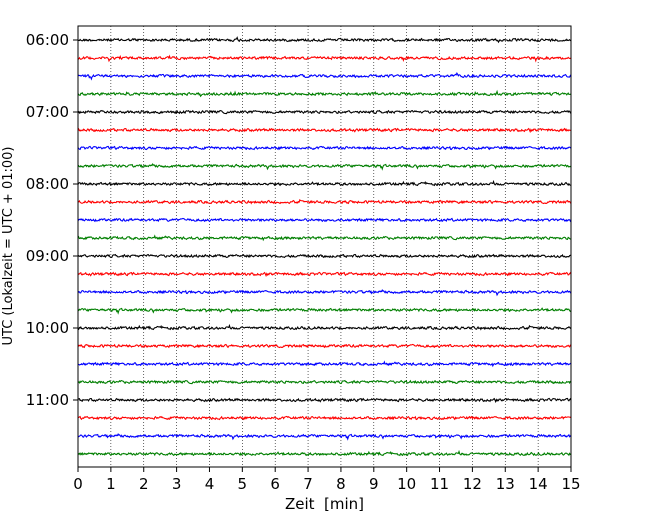  I want to click on y-tick-label: 11:00, so click(47, 400).